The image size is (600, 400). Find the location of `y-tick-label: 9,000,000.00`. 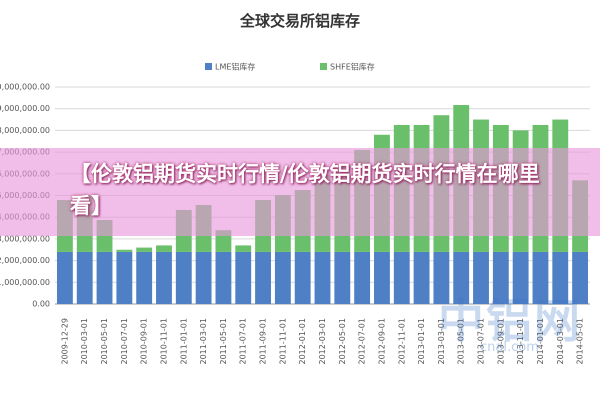

y-tick-label: 9,000,000.00 is located at coordinates (25, 108).